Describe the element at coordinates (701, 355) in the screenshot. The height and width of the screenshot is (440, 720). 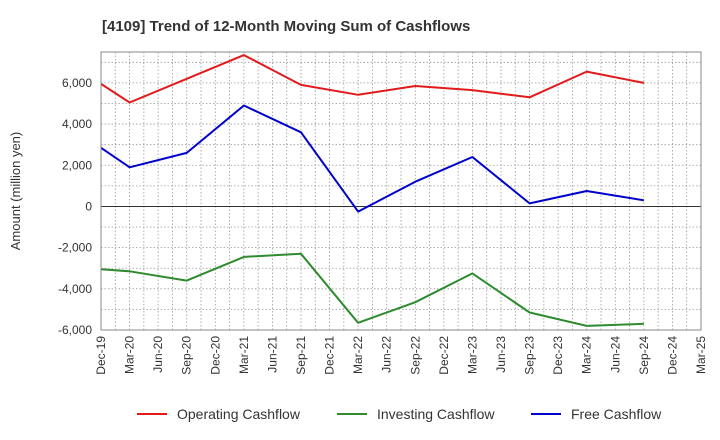
I see `x-tick-label: Mar-25` at that location.